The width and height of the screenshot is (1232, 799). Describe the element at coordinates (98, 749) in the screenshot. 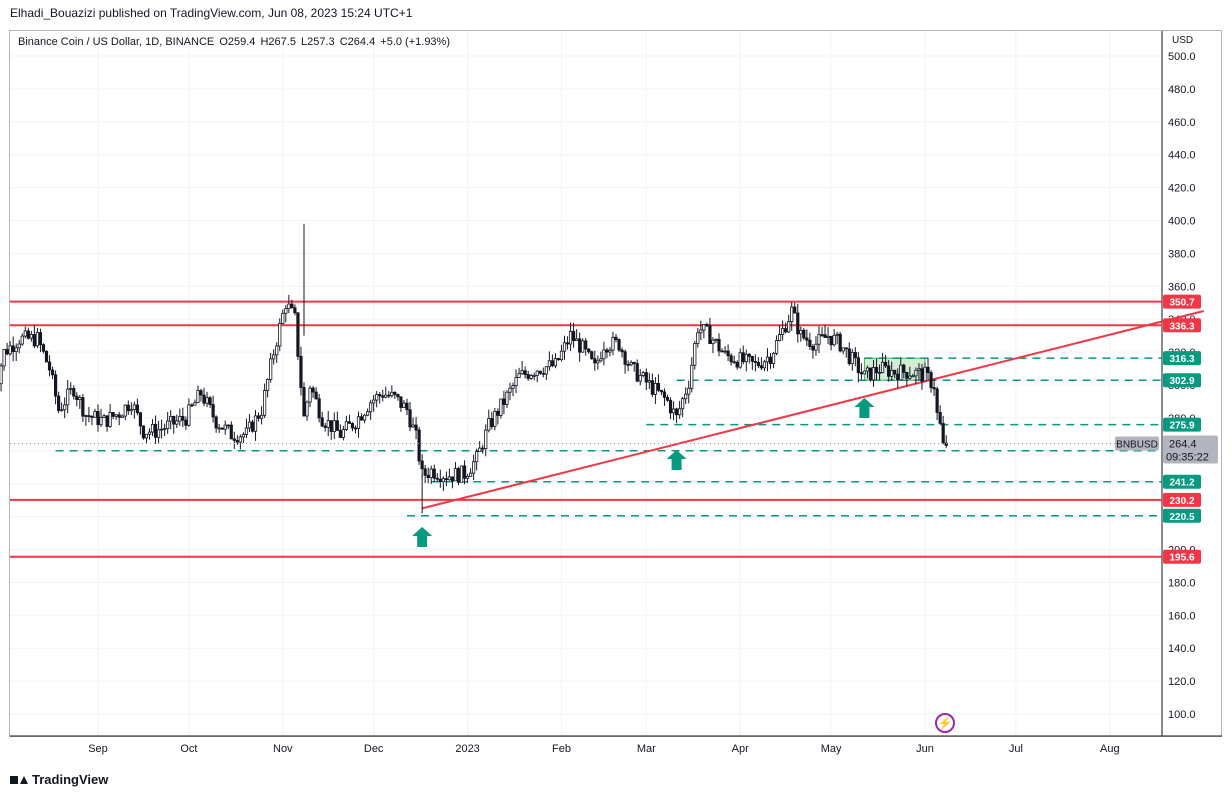

I see `x-tick-label: Sep` at that location.